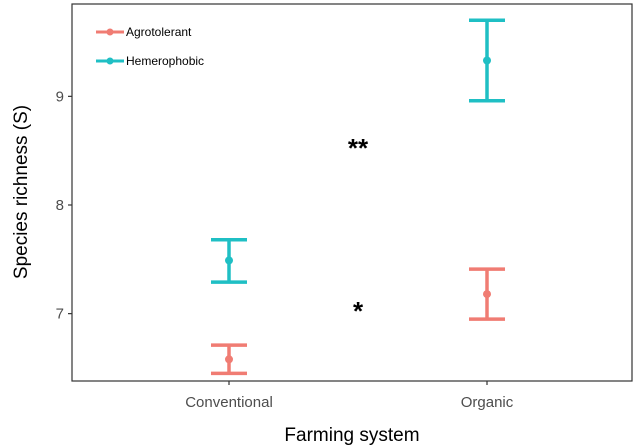 This screenshot has width=638, height=448. Describe the element at coordinates (159, 32) in the screenshot. I see `legend-label: Agrotolerant` at that location.